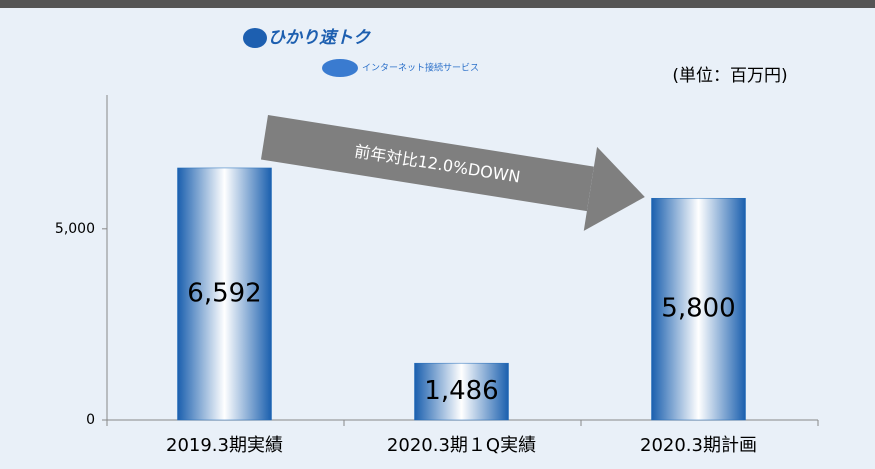 The height and width of the screenshot is (469, 875). Describe the element at coordinates (437, 4) in the screenshot. I see `top-bar` at that location.